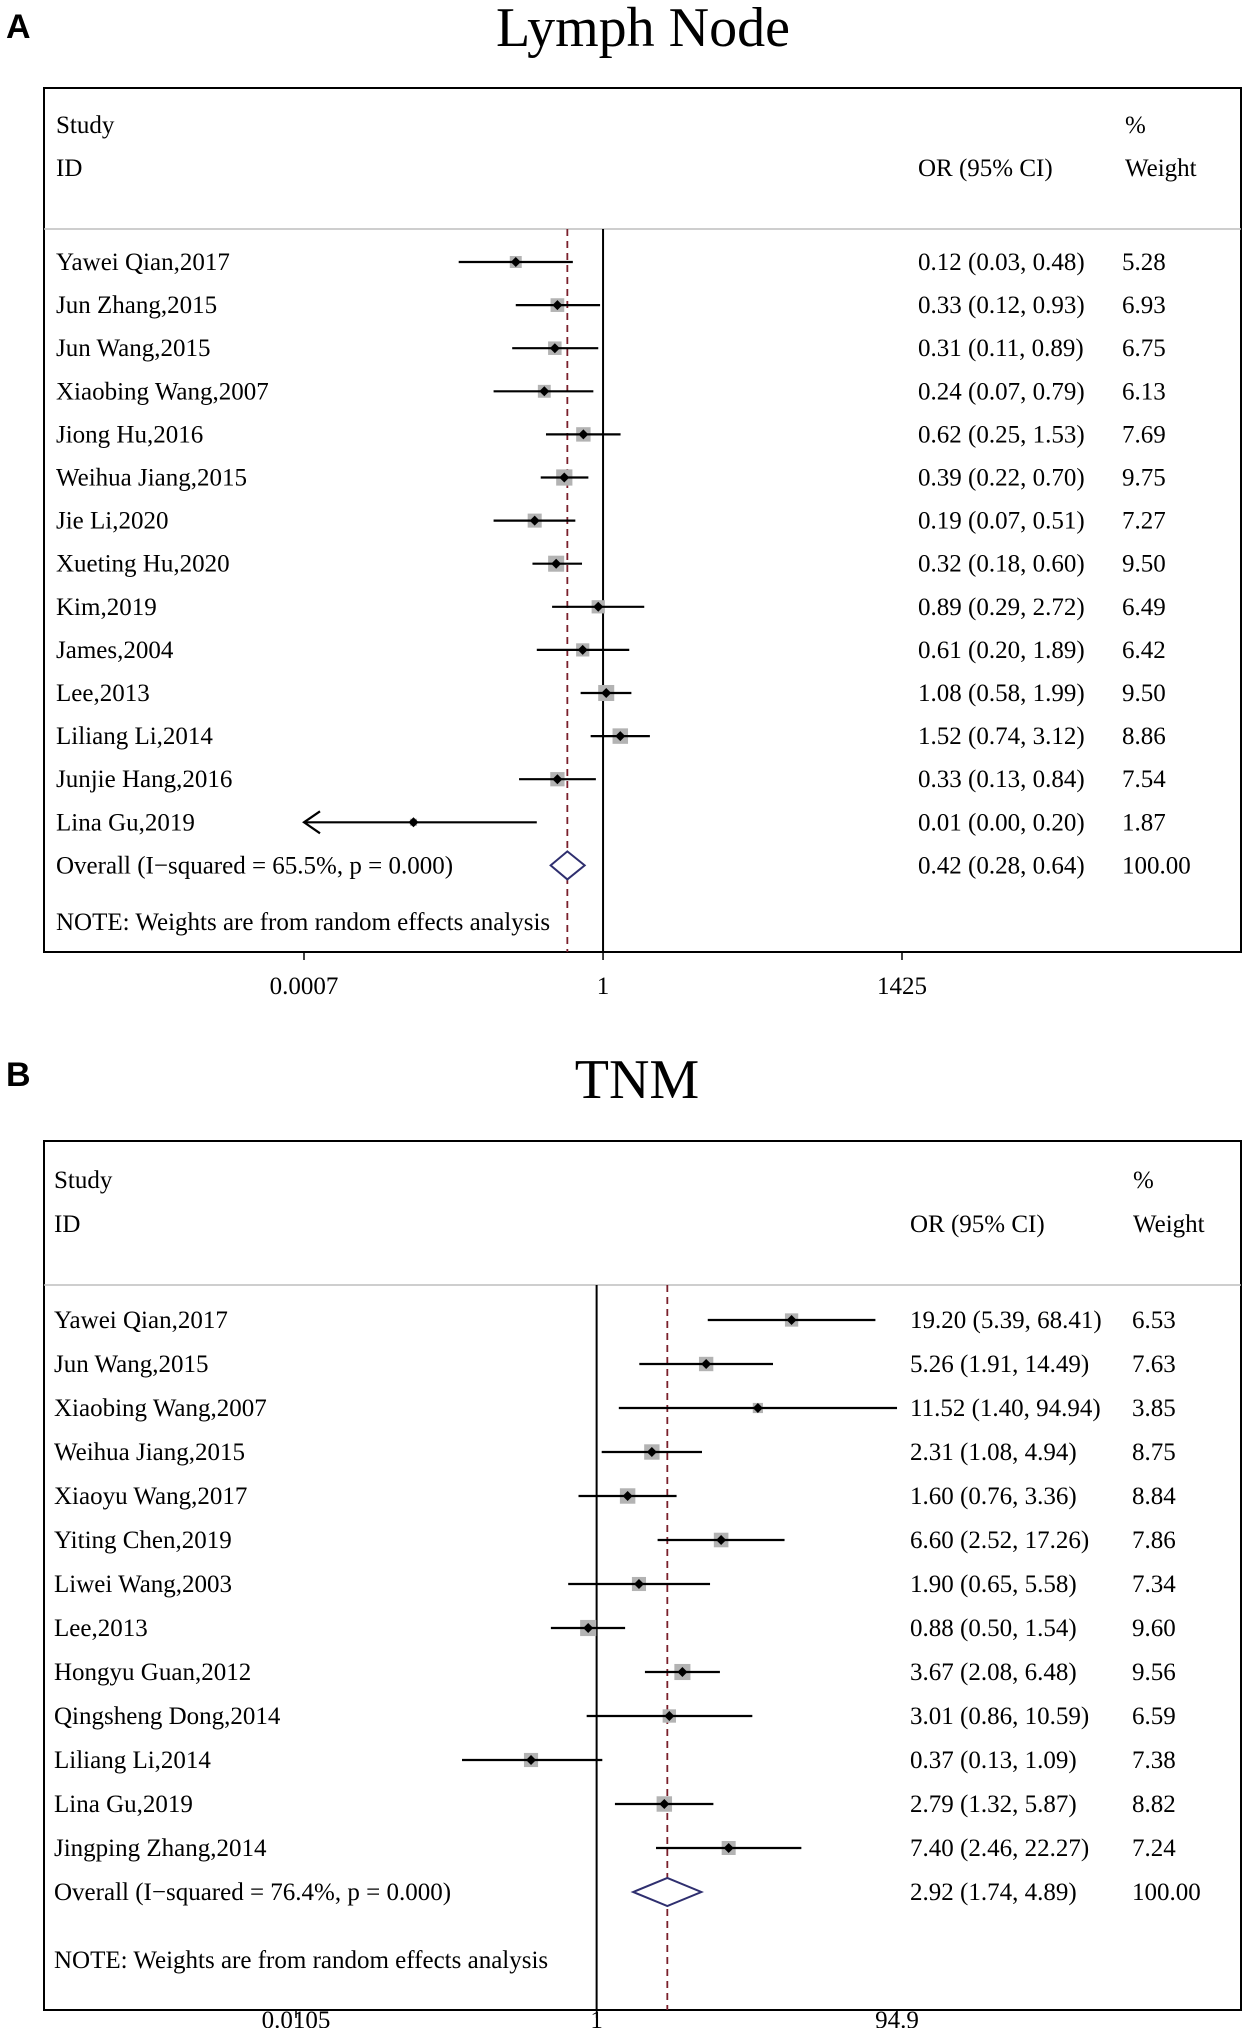 This screenshot has height=2028, width=1250. Describe the element at coordinates (1001, 305) in the screenshot. I see `study-or-ci-label: 0.33 (0.12, 0.93)` at that location.